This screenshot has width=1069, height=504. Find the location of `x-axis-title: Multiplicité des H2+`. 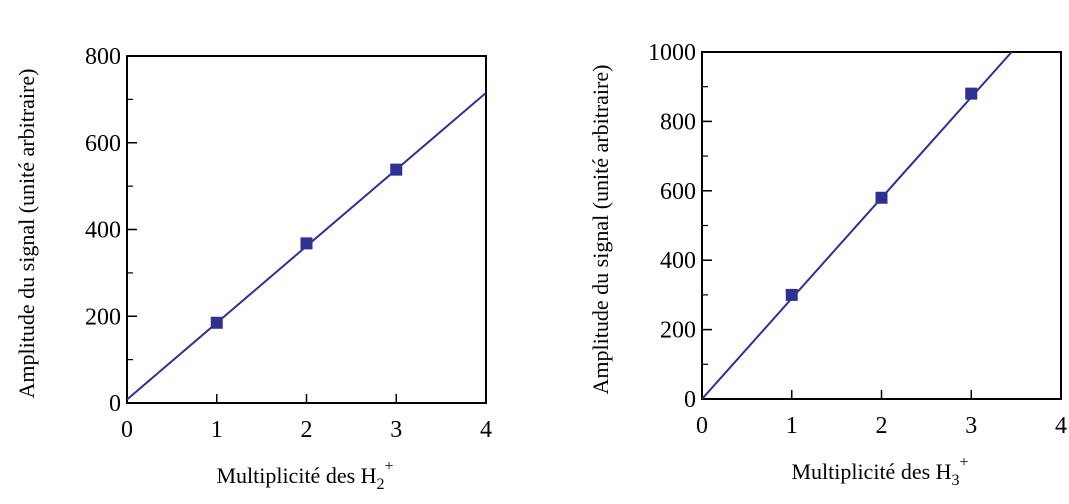

x-axis-title: Multiplicité des H2+ is located at coordinates (304, 475).